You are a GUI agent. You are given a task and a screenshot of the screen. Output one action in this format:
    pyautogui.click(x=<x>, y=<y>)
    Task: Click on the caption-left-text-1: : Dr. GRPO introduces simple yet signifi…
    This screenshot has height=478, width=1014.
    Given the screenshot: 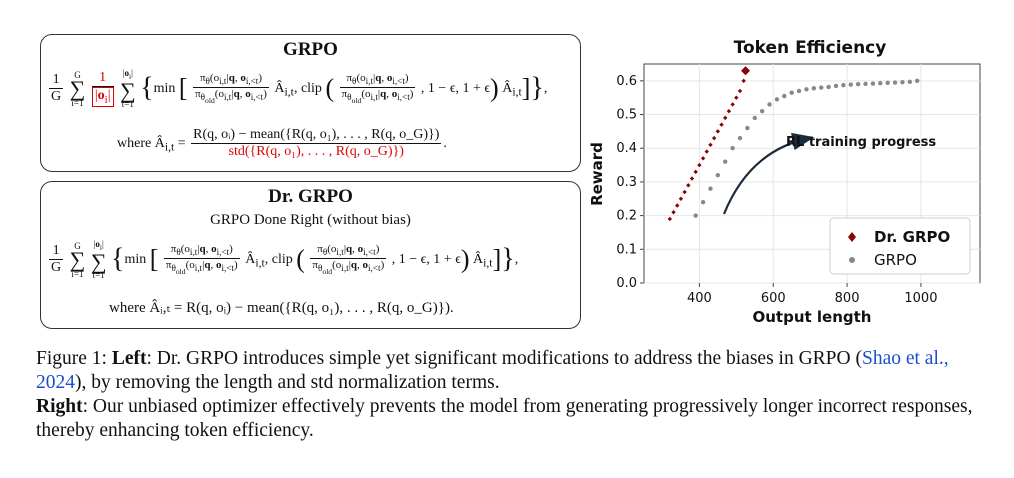 What is the action you would take?
    pyautogui.click(x=504, y=358)
    